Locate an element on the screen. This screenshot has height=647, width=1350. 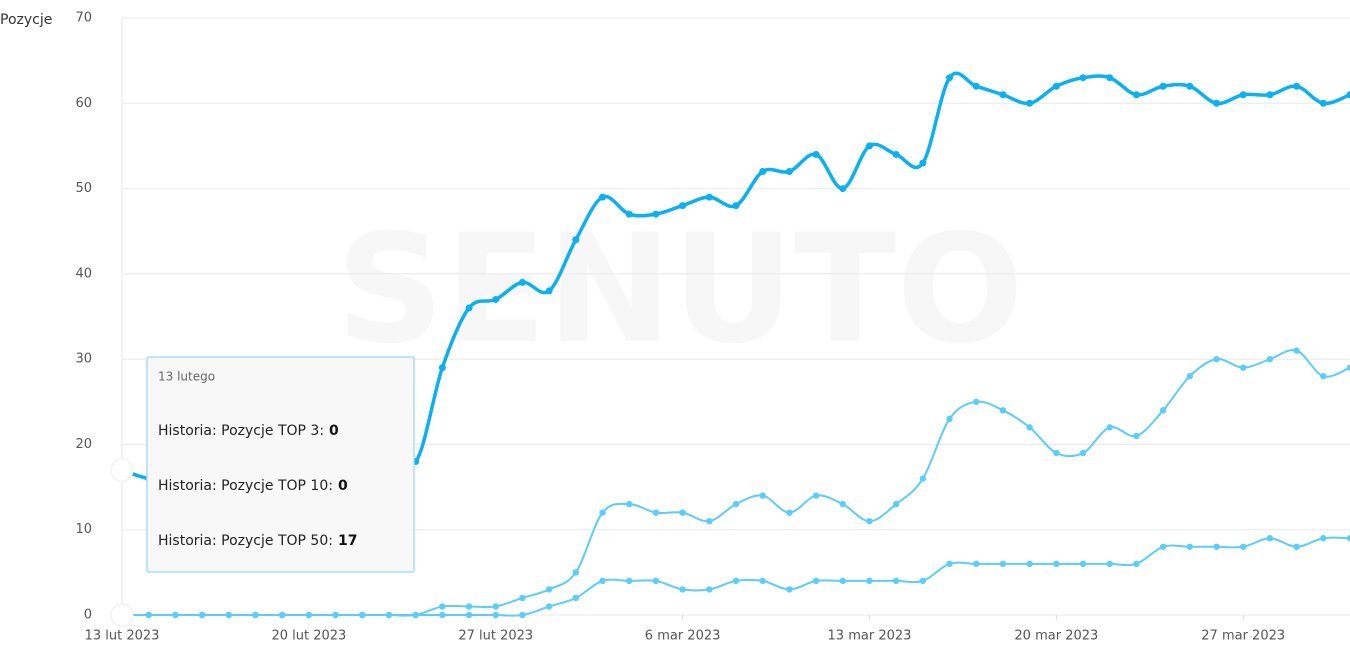
tooltip-line: Historia: Pozycje TOP 3: 0 is located at coordinates (248, 431).